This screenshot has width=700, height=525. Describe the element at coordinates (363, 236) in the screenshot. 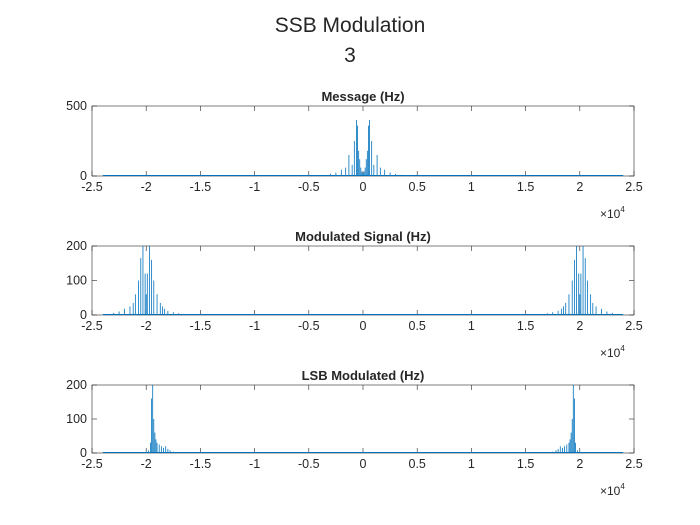

I see `axes-title: Modulated Signal (Hz)` at that location.